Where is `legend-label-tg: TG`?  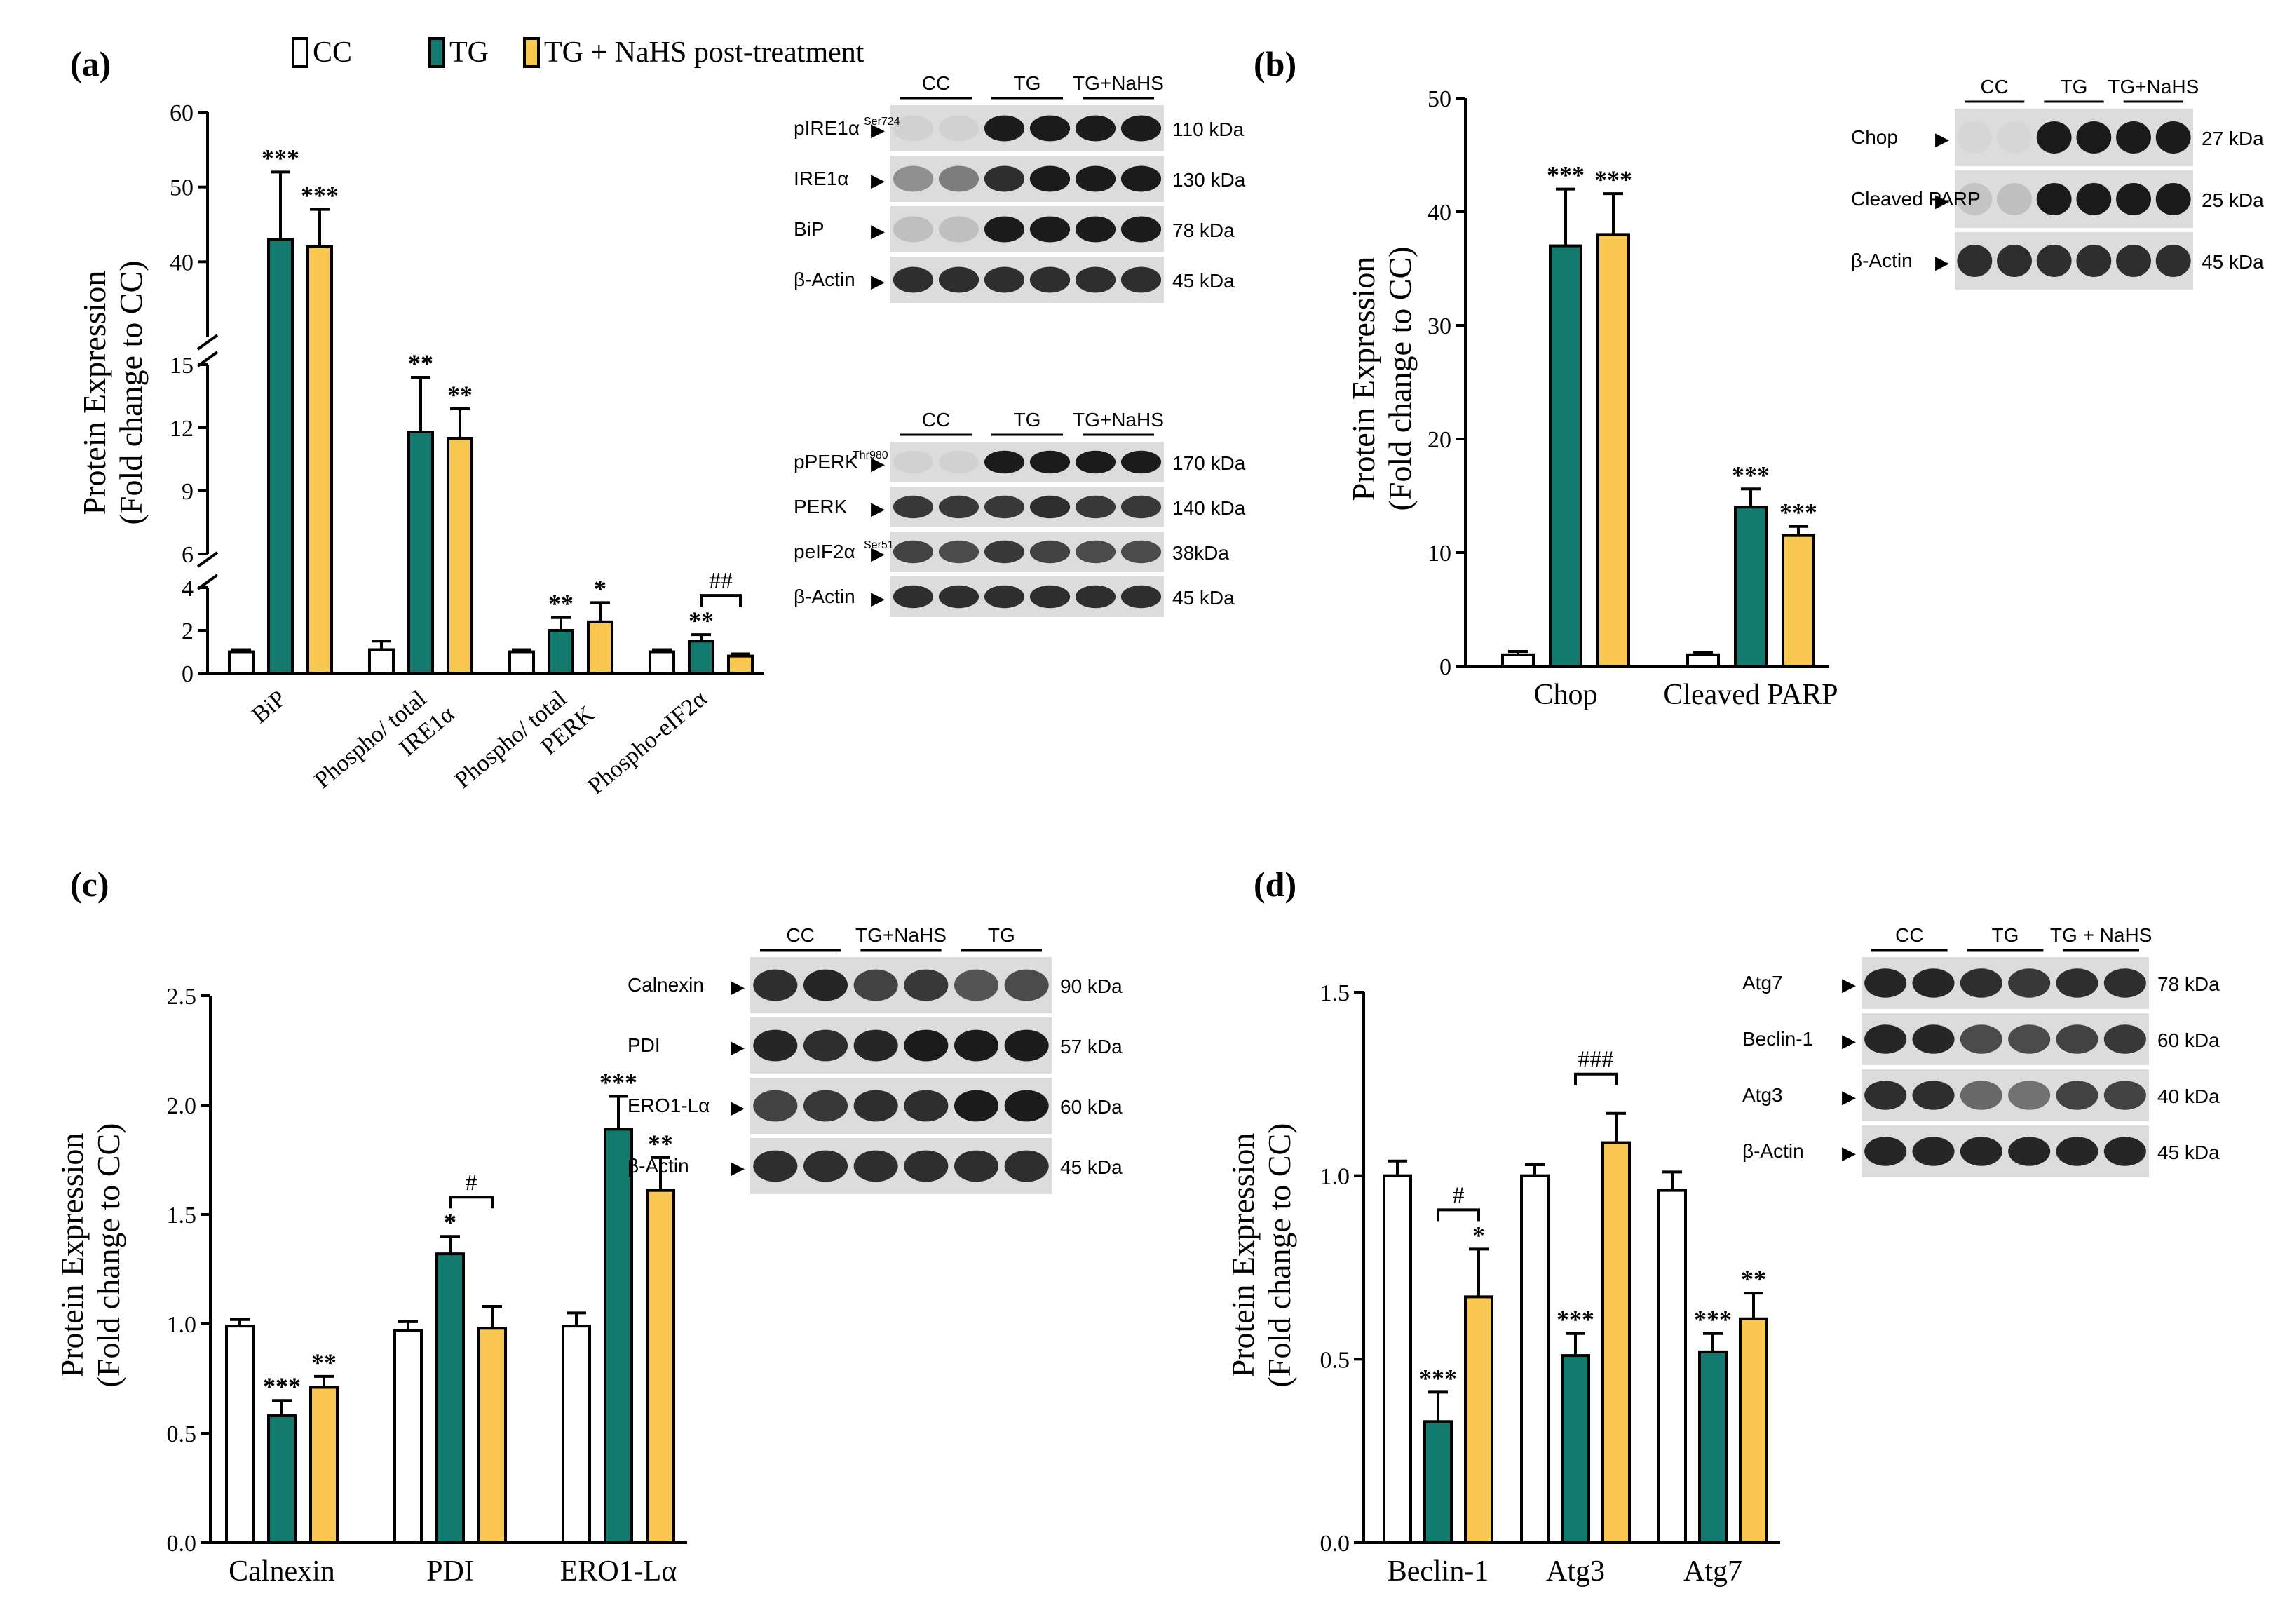 legend-label-tg: TG is located at coordinates (469, 52).